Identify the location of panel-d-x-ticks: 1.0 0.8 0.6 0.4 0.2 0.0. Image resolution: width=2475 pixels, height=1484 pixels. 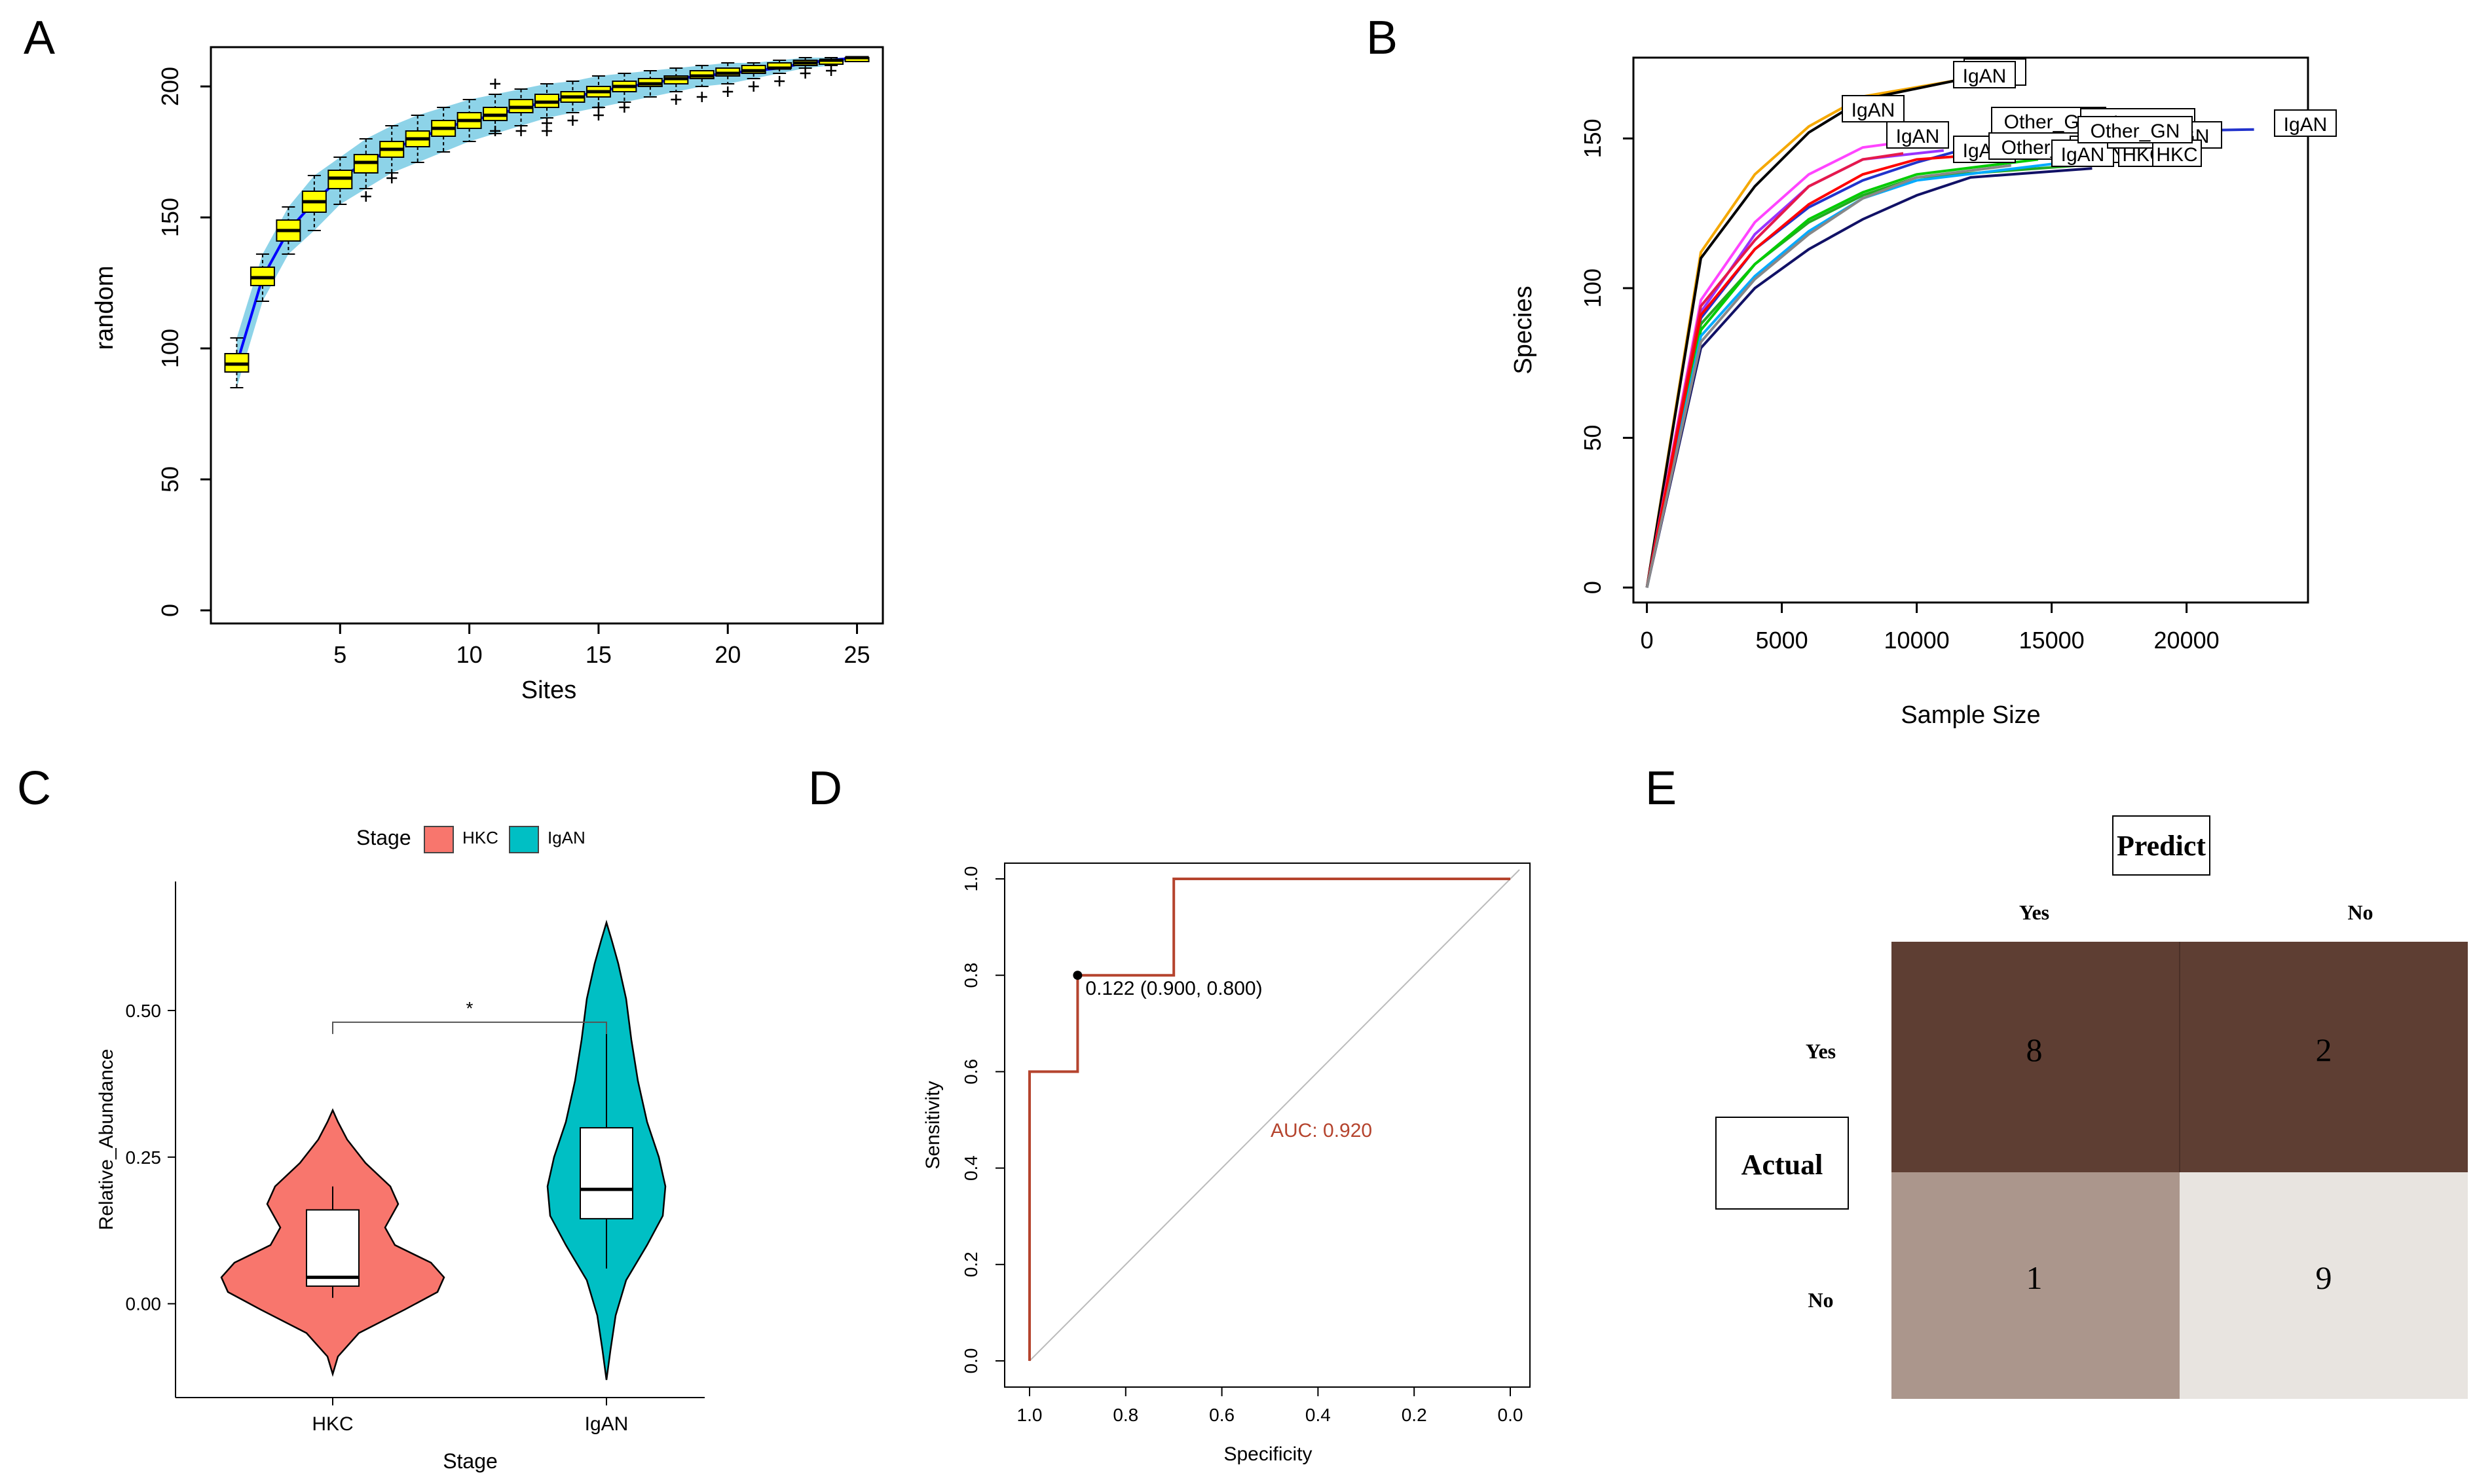
(1270, 1406).